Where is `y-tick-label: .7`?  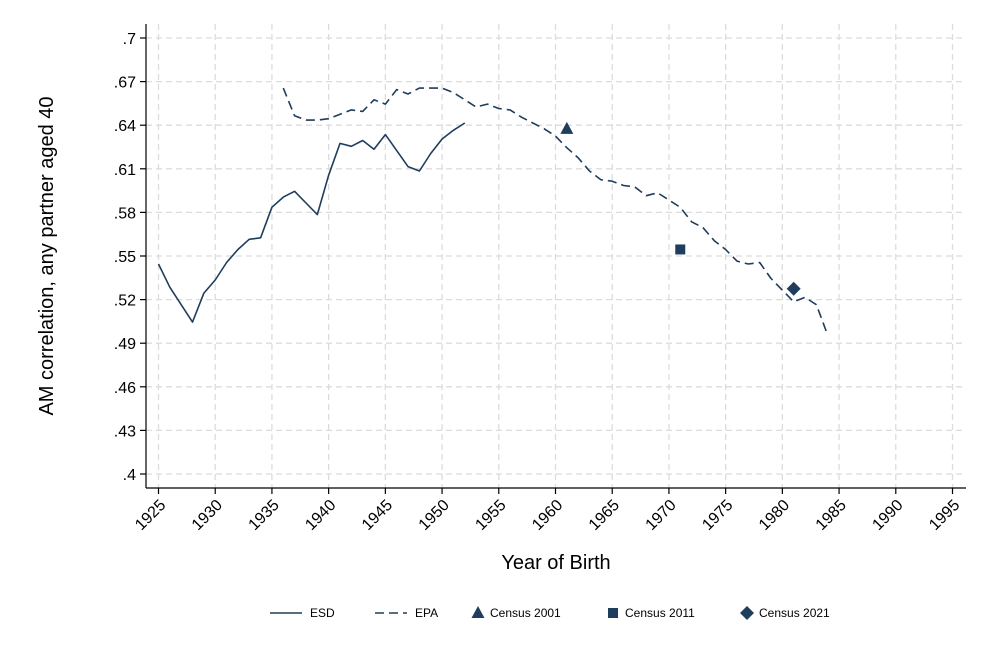
y-tick-label: .7 is located at coordinates (129, 39).